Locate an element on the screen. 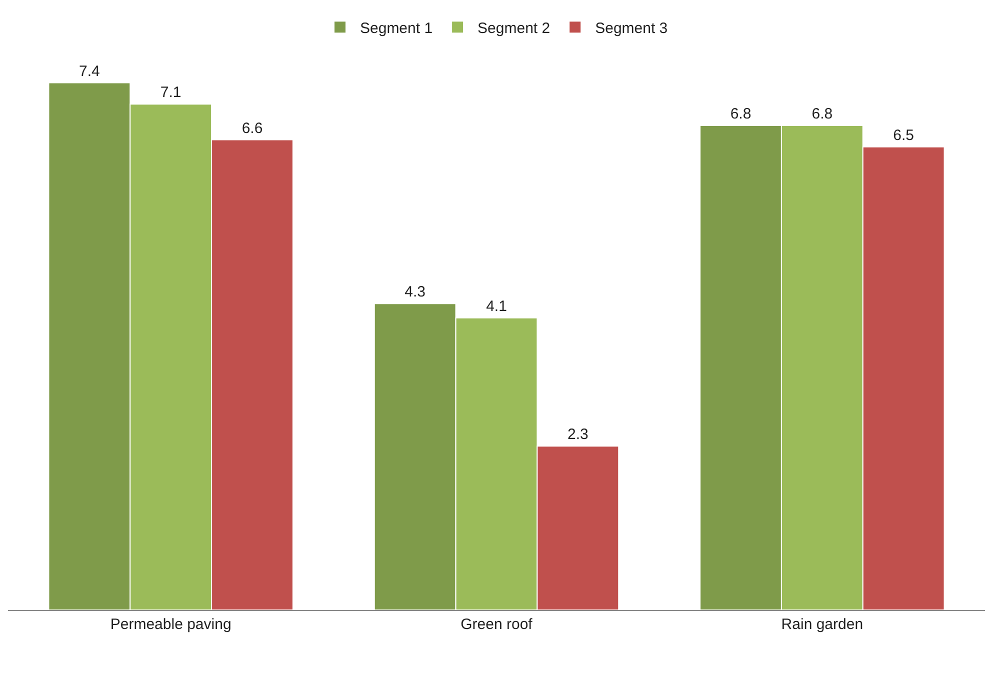 This screenshot has height=678, width=993. x-tick-label: Permeable paving is located at coordinates (171, 624).